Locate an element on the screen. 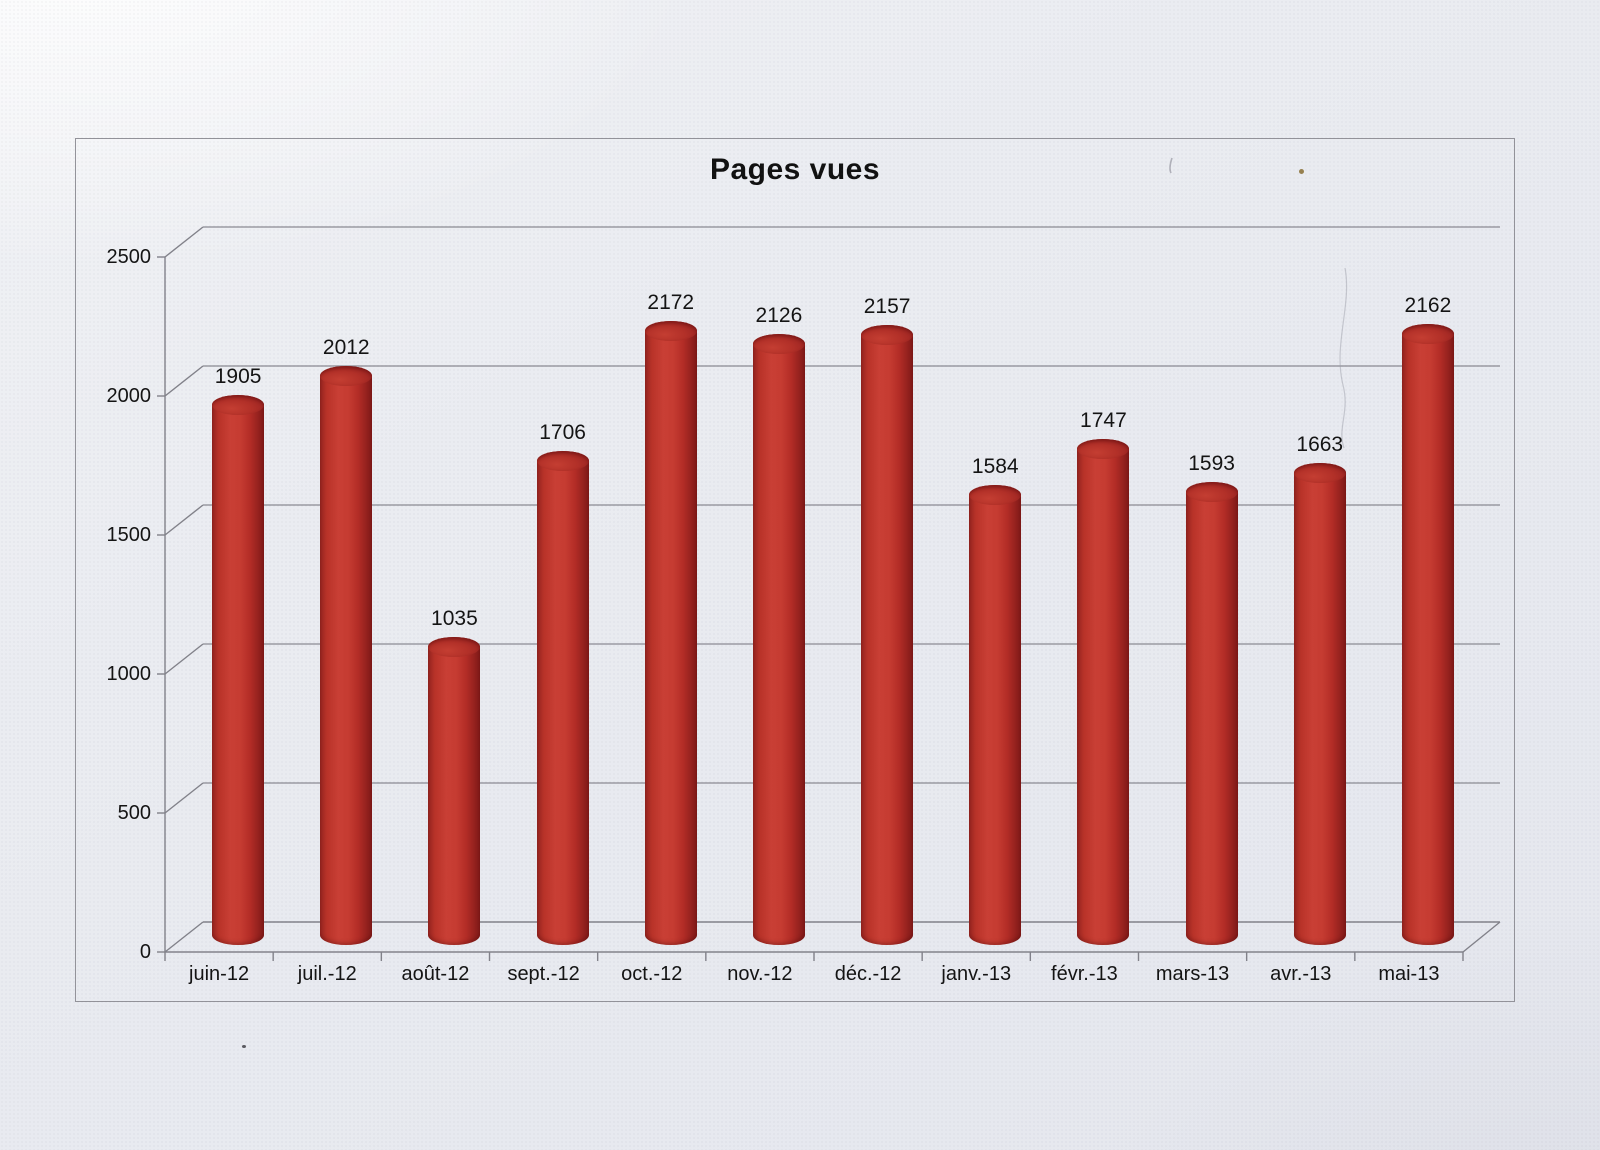 This screenshot has width=1600, height=1150. y-axis-label: 1500 is located at coordinates (129, 535).